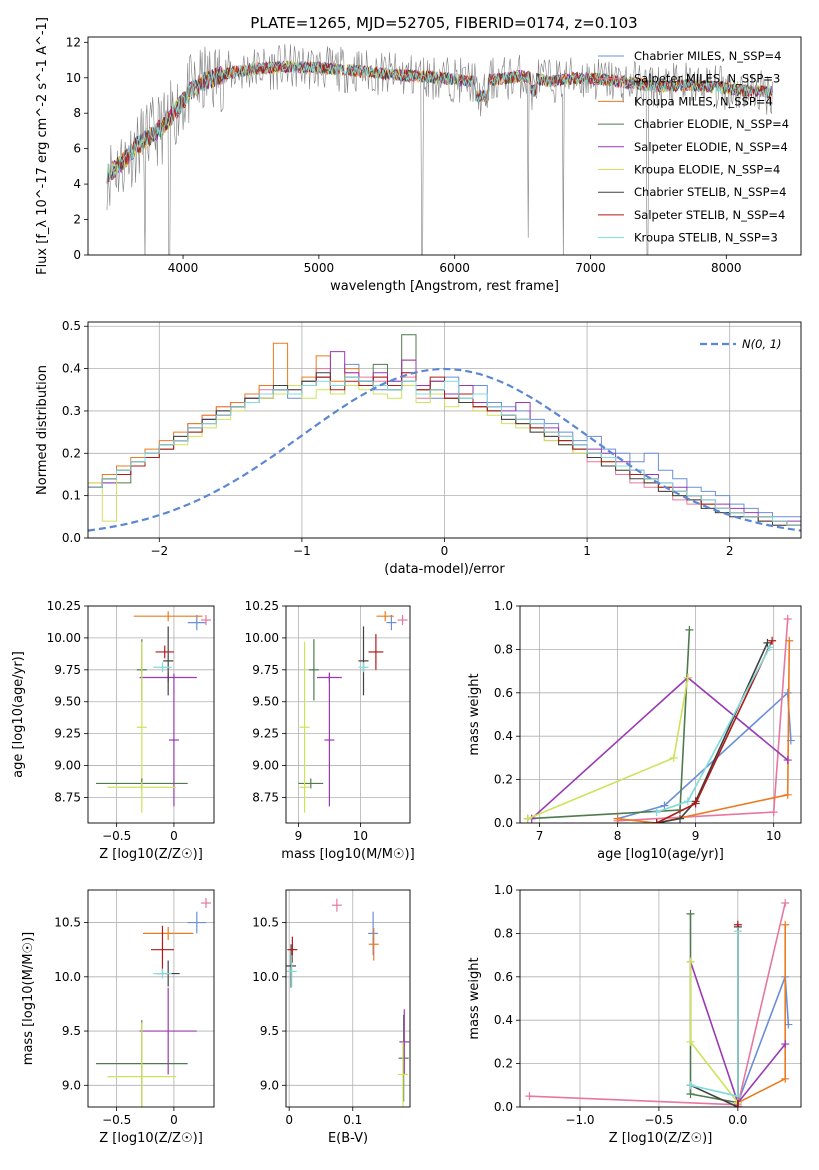  I want to click on legend-label: Chabrier ELODIE, N_SSP=4, so click(711, 124).